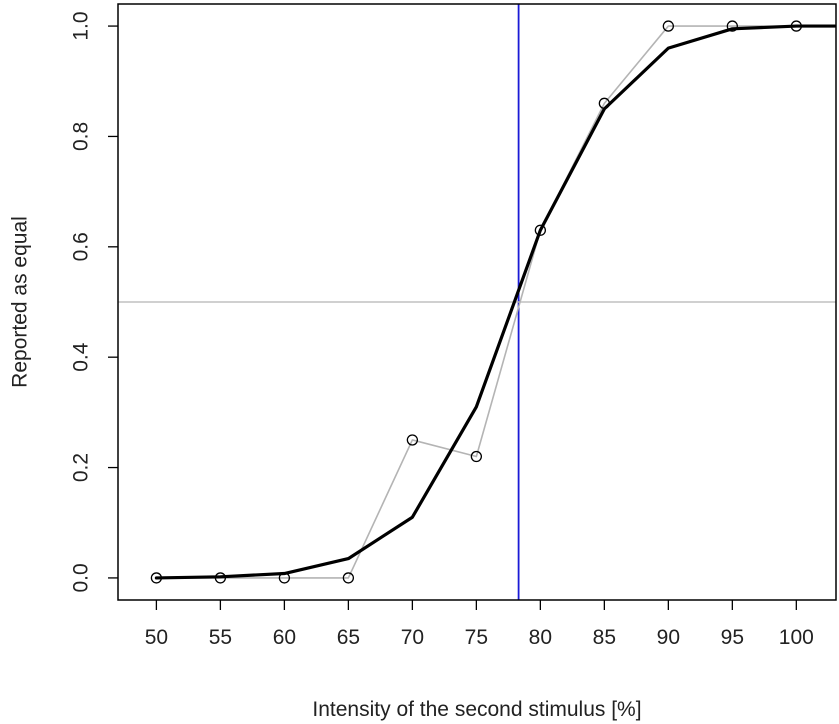 The height and width of the screenshot is (724, 839). What do you see at coordinates (412, 637) in the screenshot?
I see `x-tick-label: 70` at bounding box center [412, 637].